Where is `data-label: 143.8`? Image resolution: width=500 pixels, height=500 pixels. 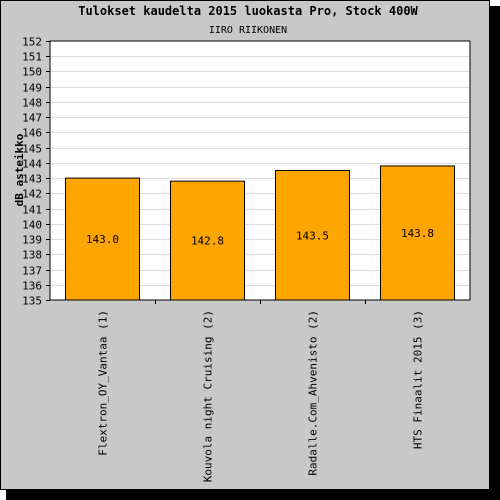
data-label: 143.8 is located at coordinates (417, 233).